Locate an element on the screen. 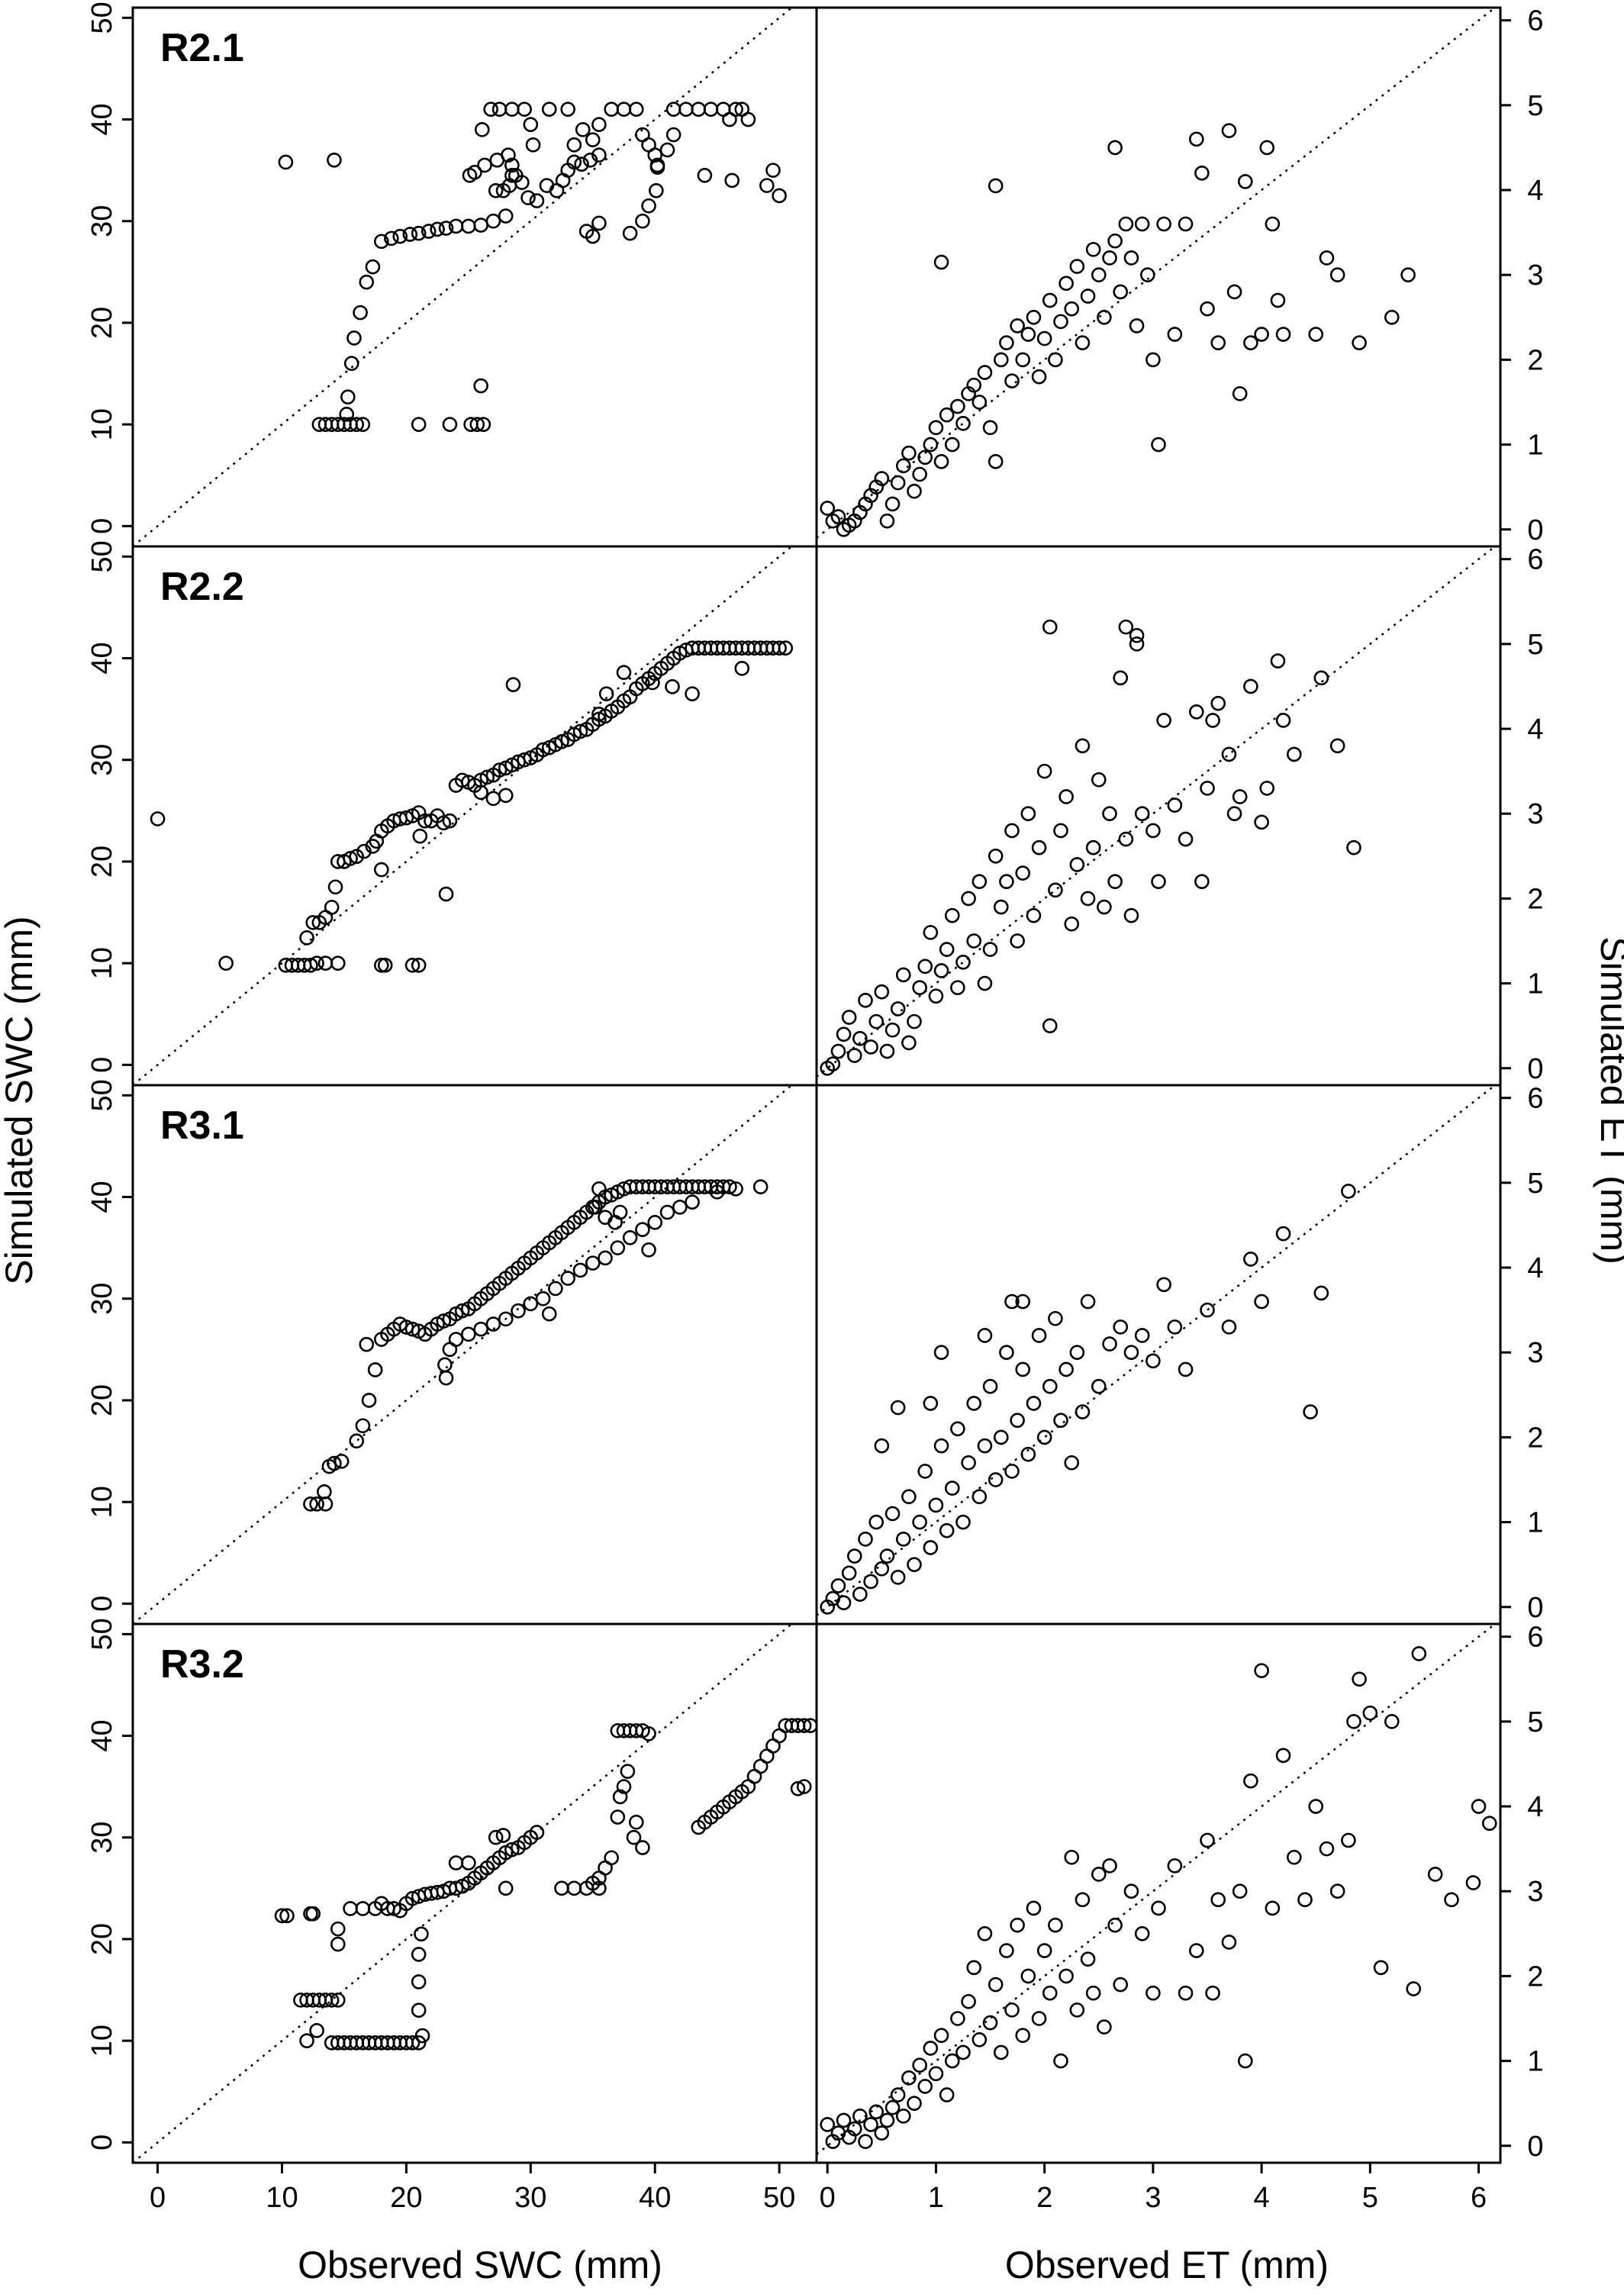  one-to-one-line is located at coordinates (1156, 812).